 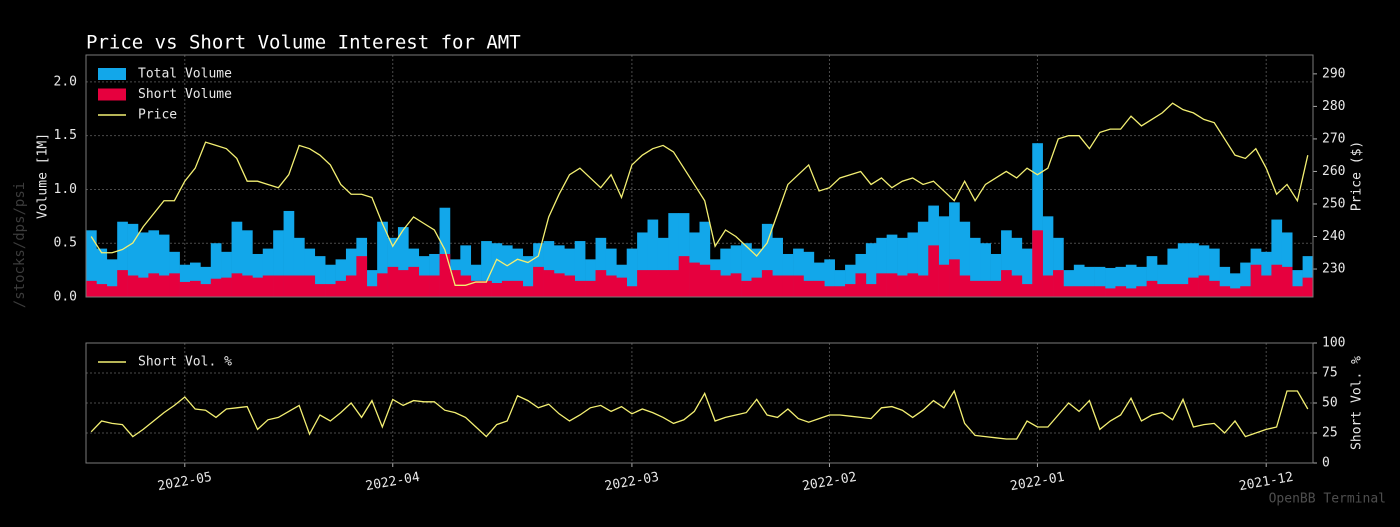 What do you see at coordinates (1333, 343) in the screenshot?
I see `y-tick-label: 100` at bounding box center [1333, 343].